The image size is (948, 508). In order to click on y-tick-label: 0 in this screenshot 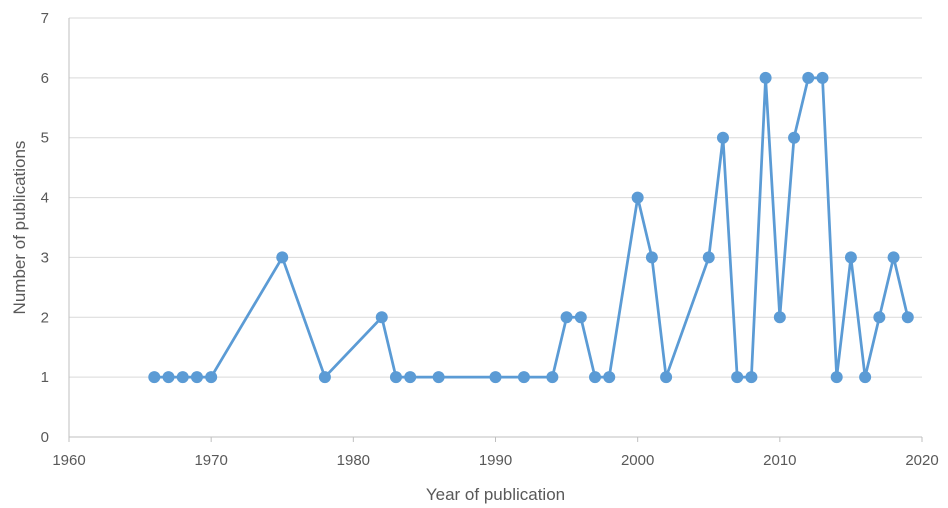, I will do `click(45, 437)`.